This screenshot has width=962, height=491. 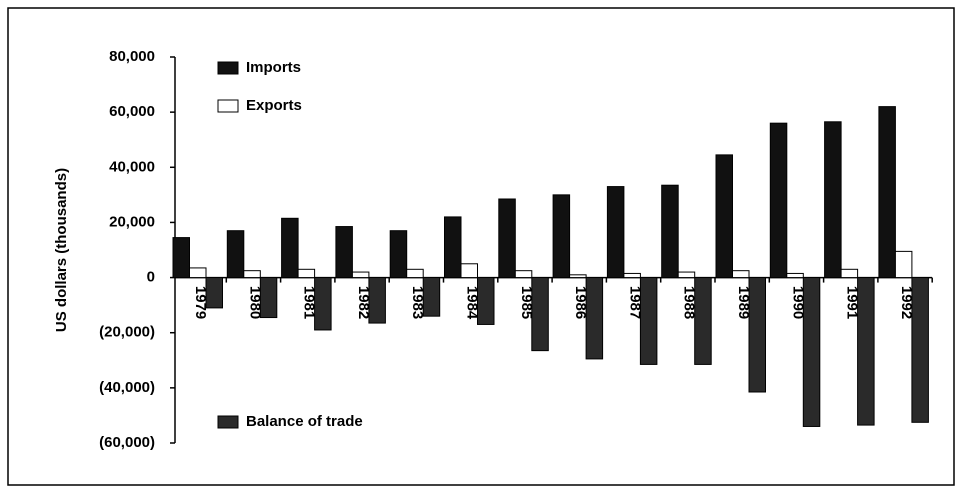 What do you see at coordinates (200, 302) in the screenshot?
I see `x-tick-label: 1979` at bounding box center [200, 302].